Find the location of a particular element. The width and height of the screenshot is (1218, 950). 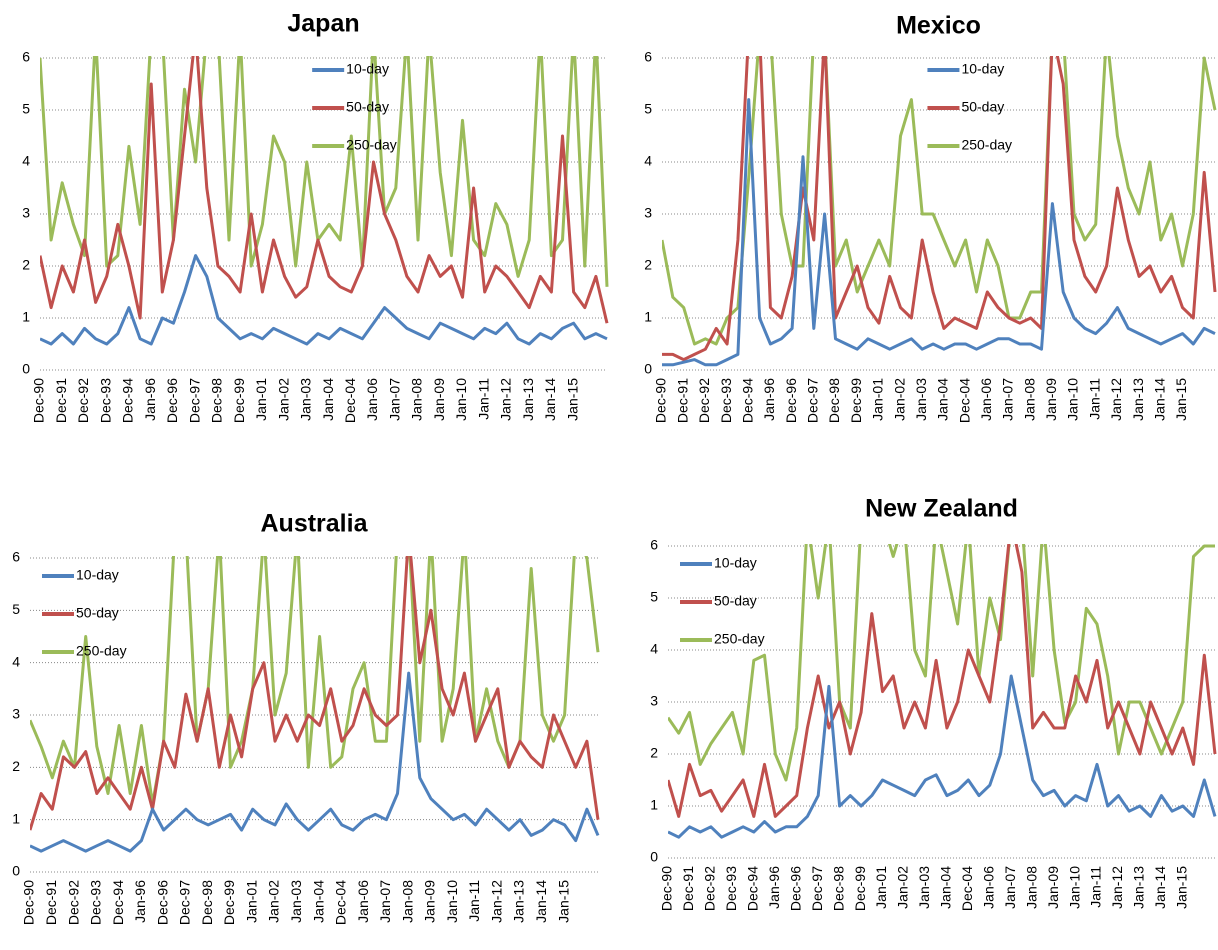

x-tick-label: Jan-01 is located at coordinates (881, 887).